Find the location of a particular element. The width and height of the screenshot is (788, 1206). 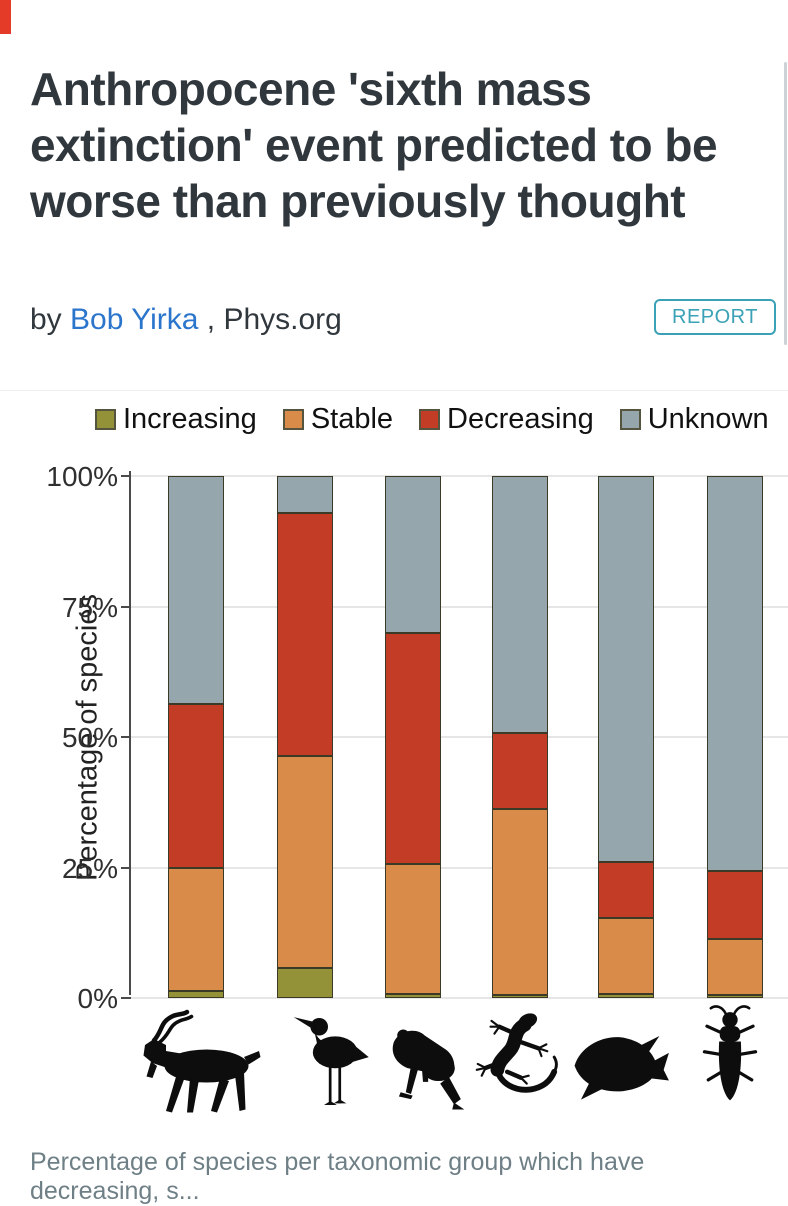

bar-segment-amphibians-increasing is located at coordinates (413, 996).